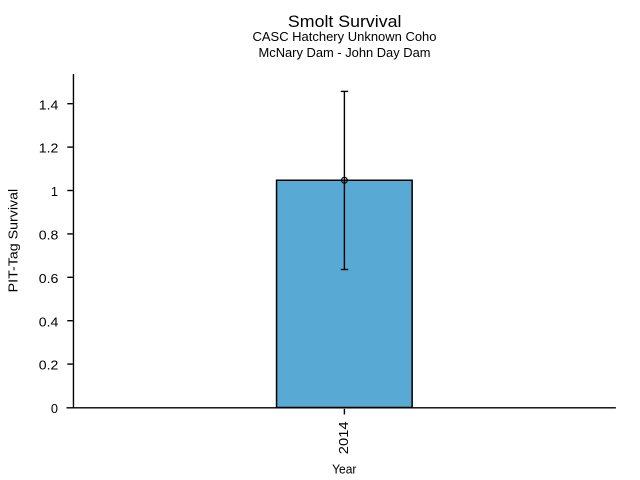  I want to click on svg-text: 1.2, so click(49, 148).